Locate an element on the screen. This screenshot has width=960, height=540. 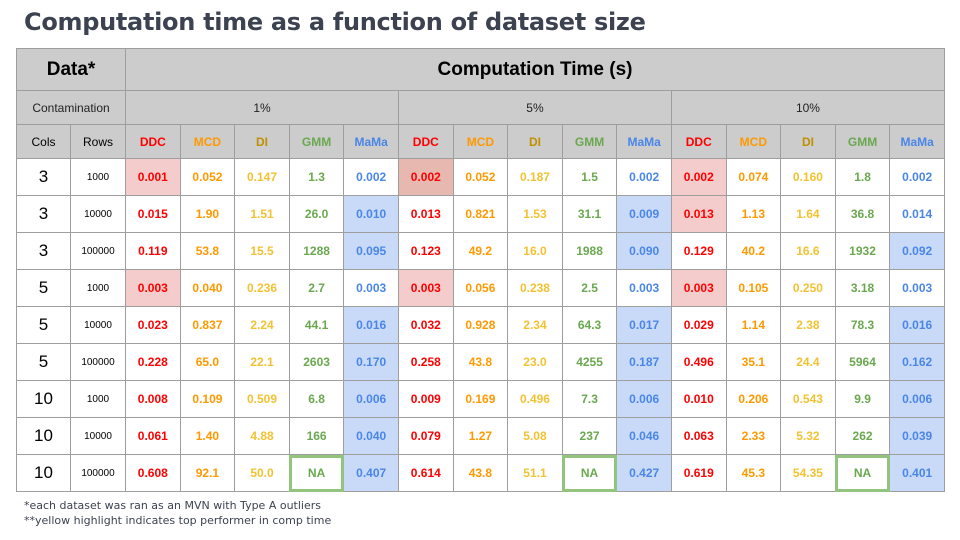
value-cell-di: 0.238 is located at coordinates (535, 288).